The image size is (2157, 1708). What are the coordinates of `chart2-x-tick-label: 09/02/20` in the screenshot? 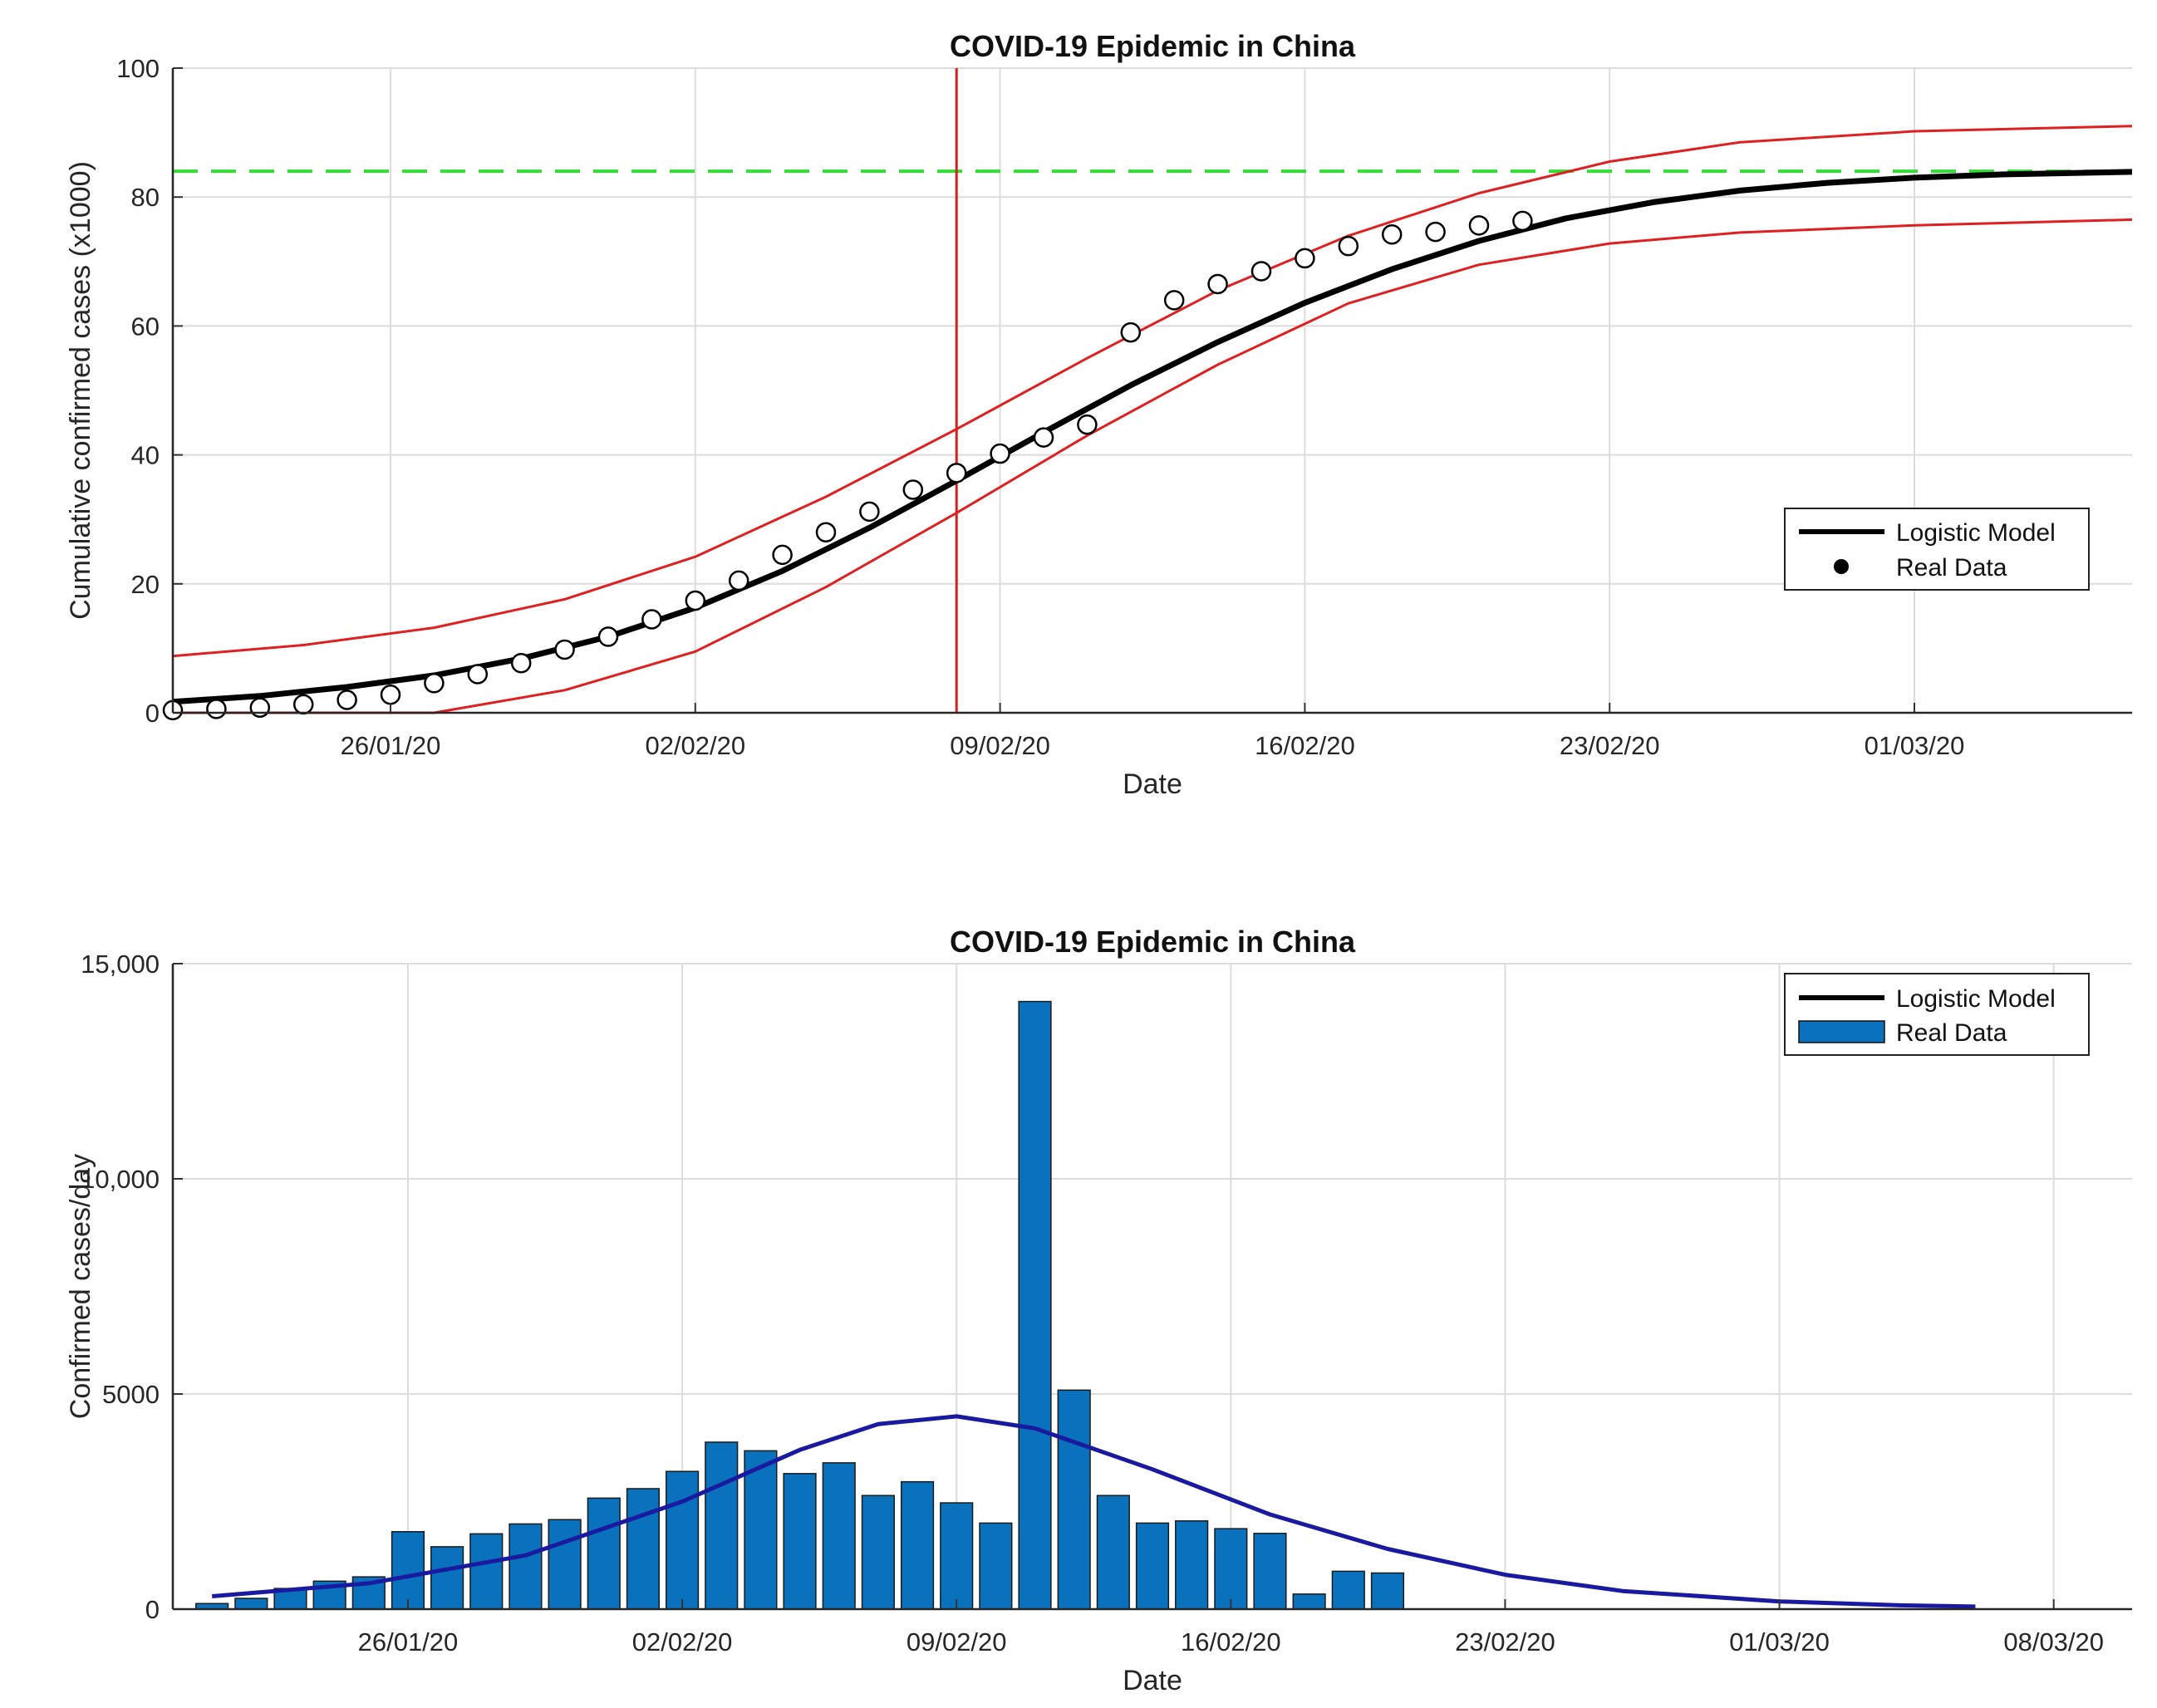 It's located at (957, 1641).